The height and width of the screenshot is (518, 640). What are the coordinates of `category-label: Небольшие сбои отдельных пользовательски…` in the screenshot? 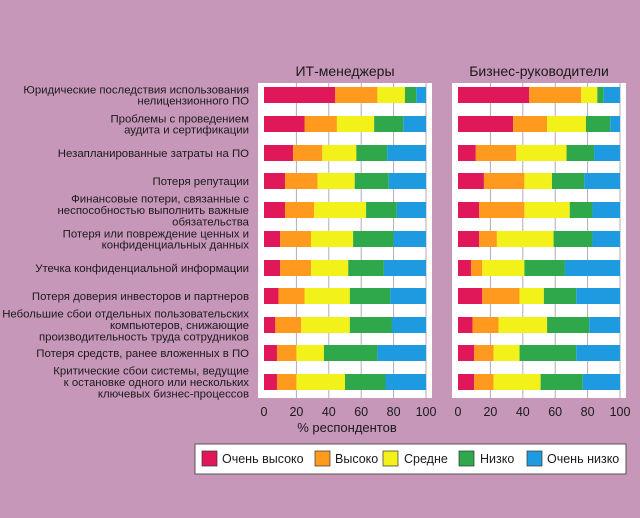 It's located at (125, 315).